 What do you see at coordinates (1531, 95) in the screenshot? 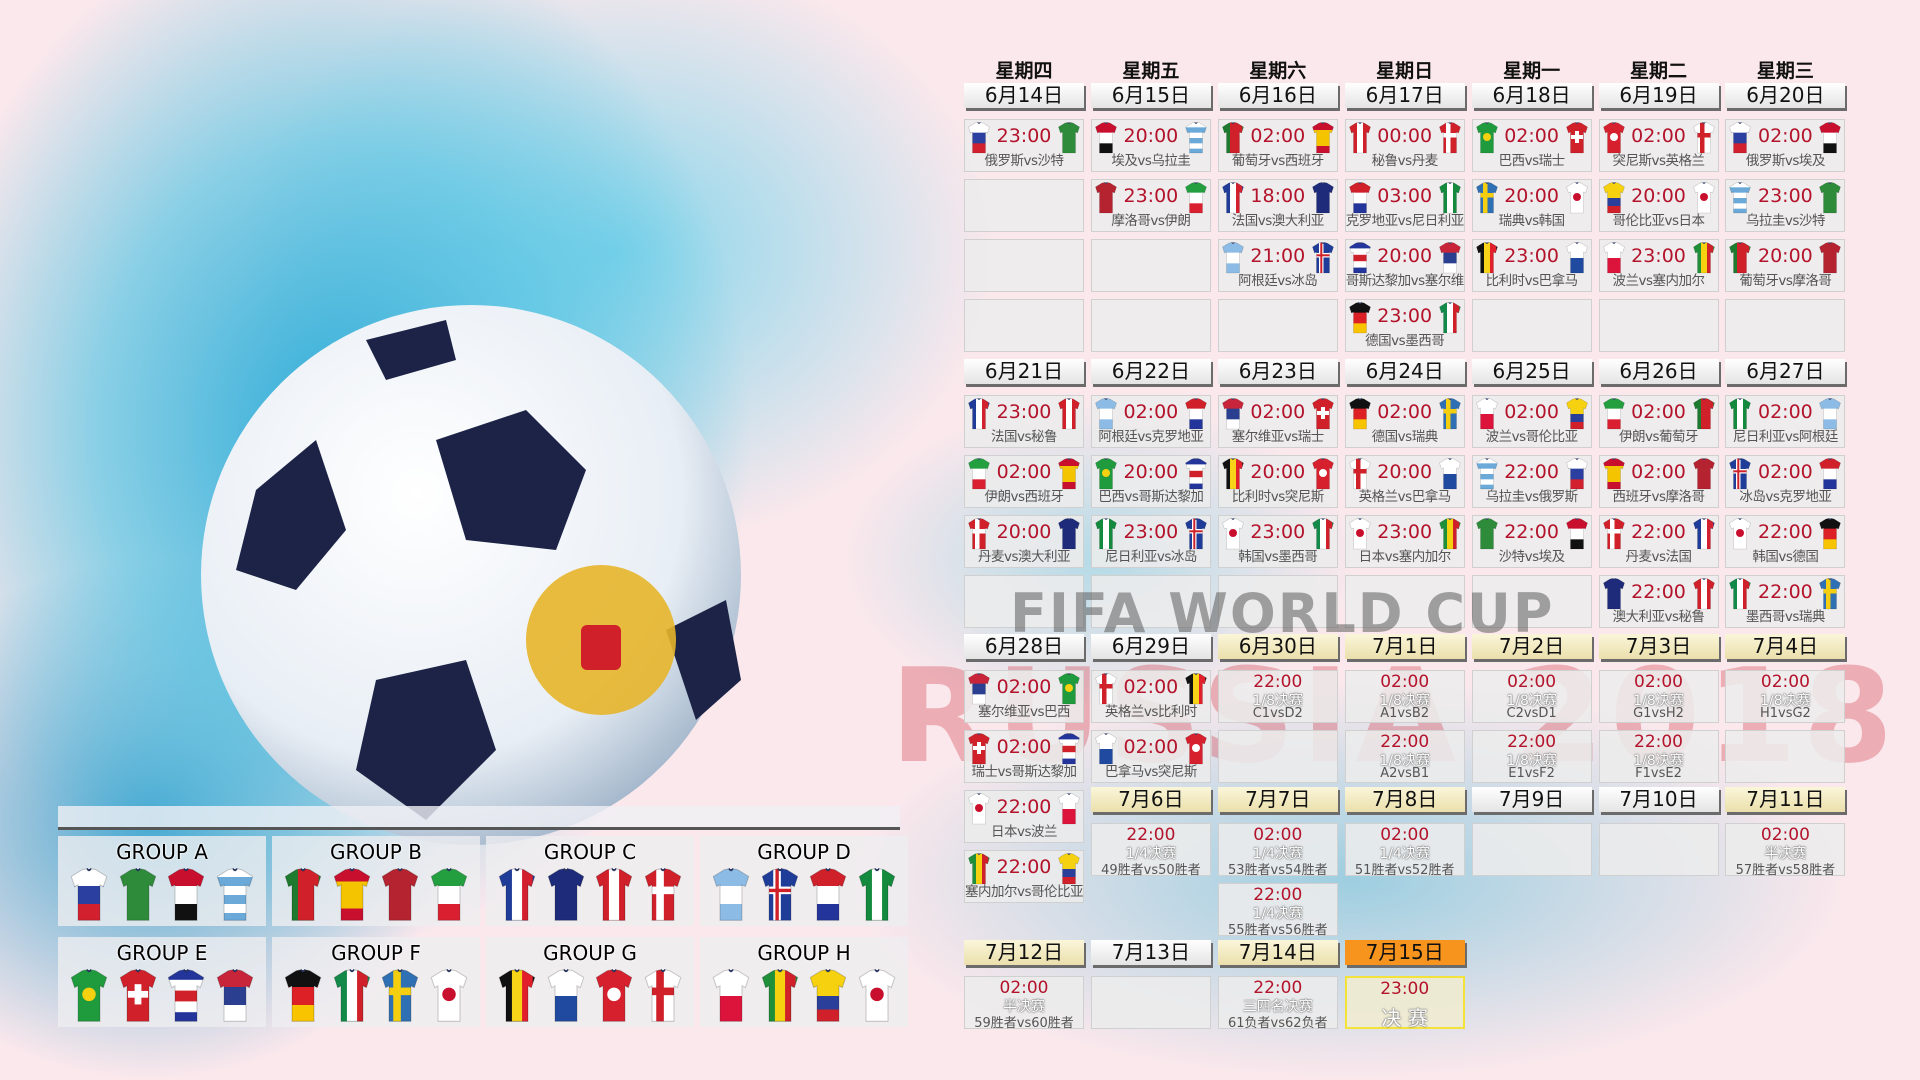
I see `date-header: 6月18日` at bounding box center [1531, 95].